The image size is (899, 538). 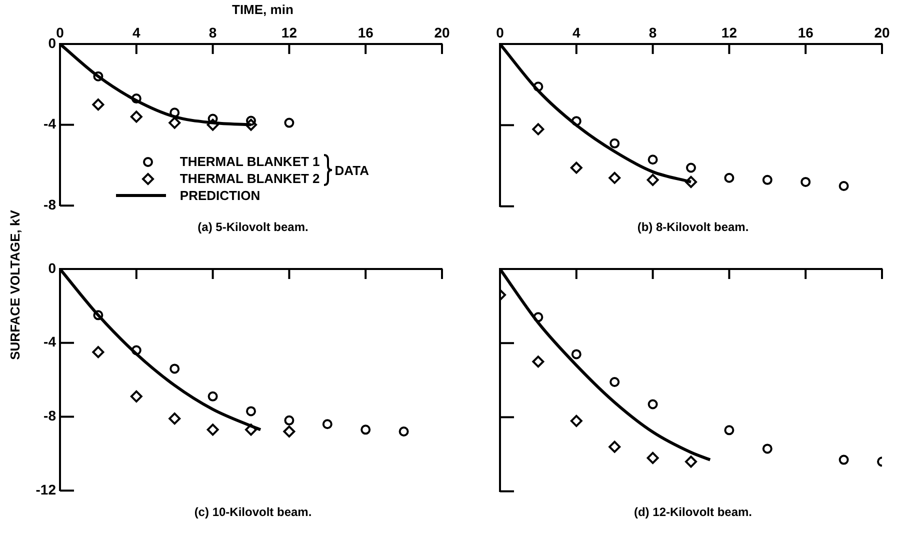 What do you see at coordinates (500, 32) in the screenshot?
I see `x-tick-label: 0` at bounding box center [500, 32].